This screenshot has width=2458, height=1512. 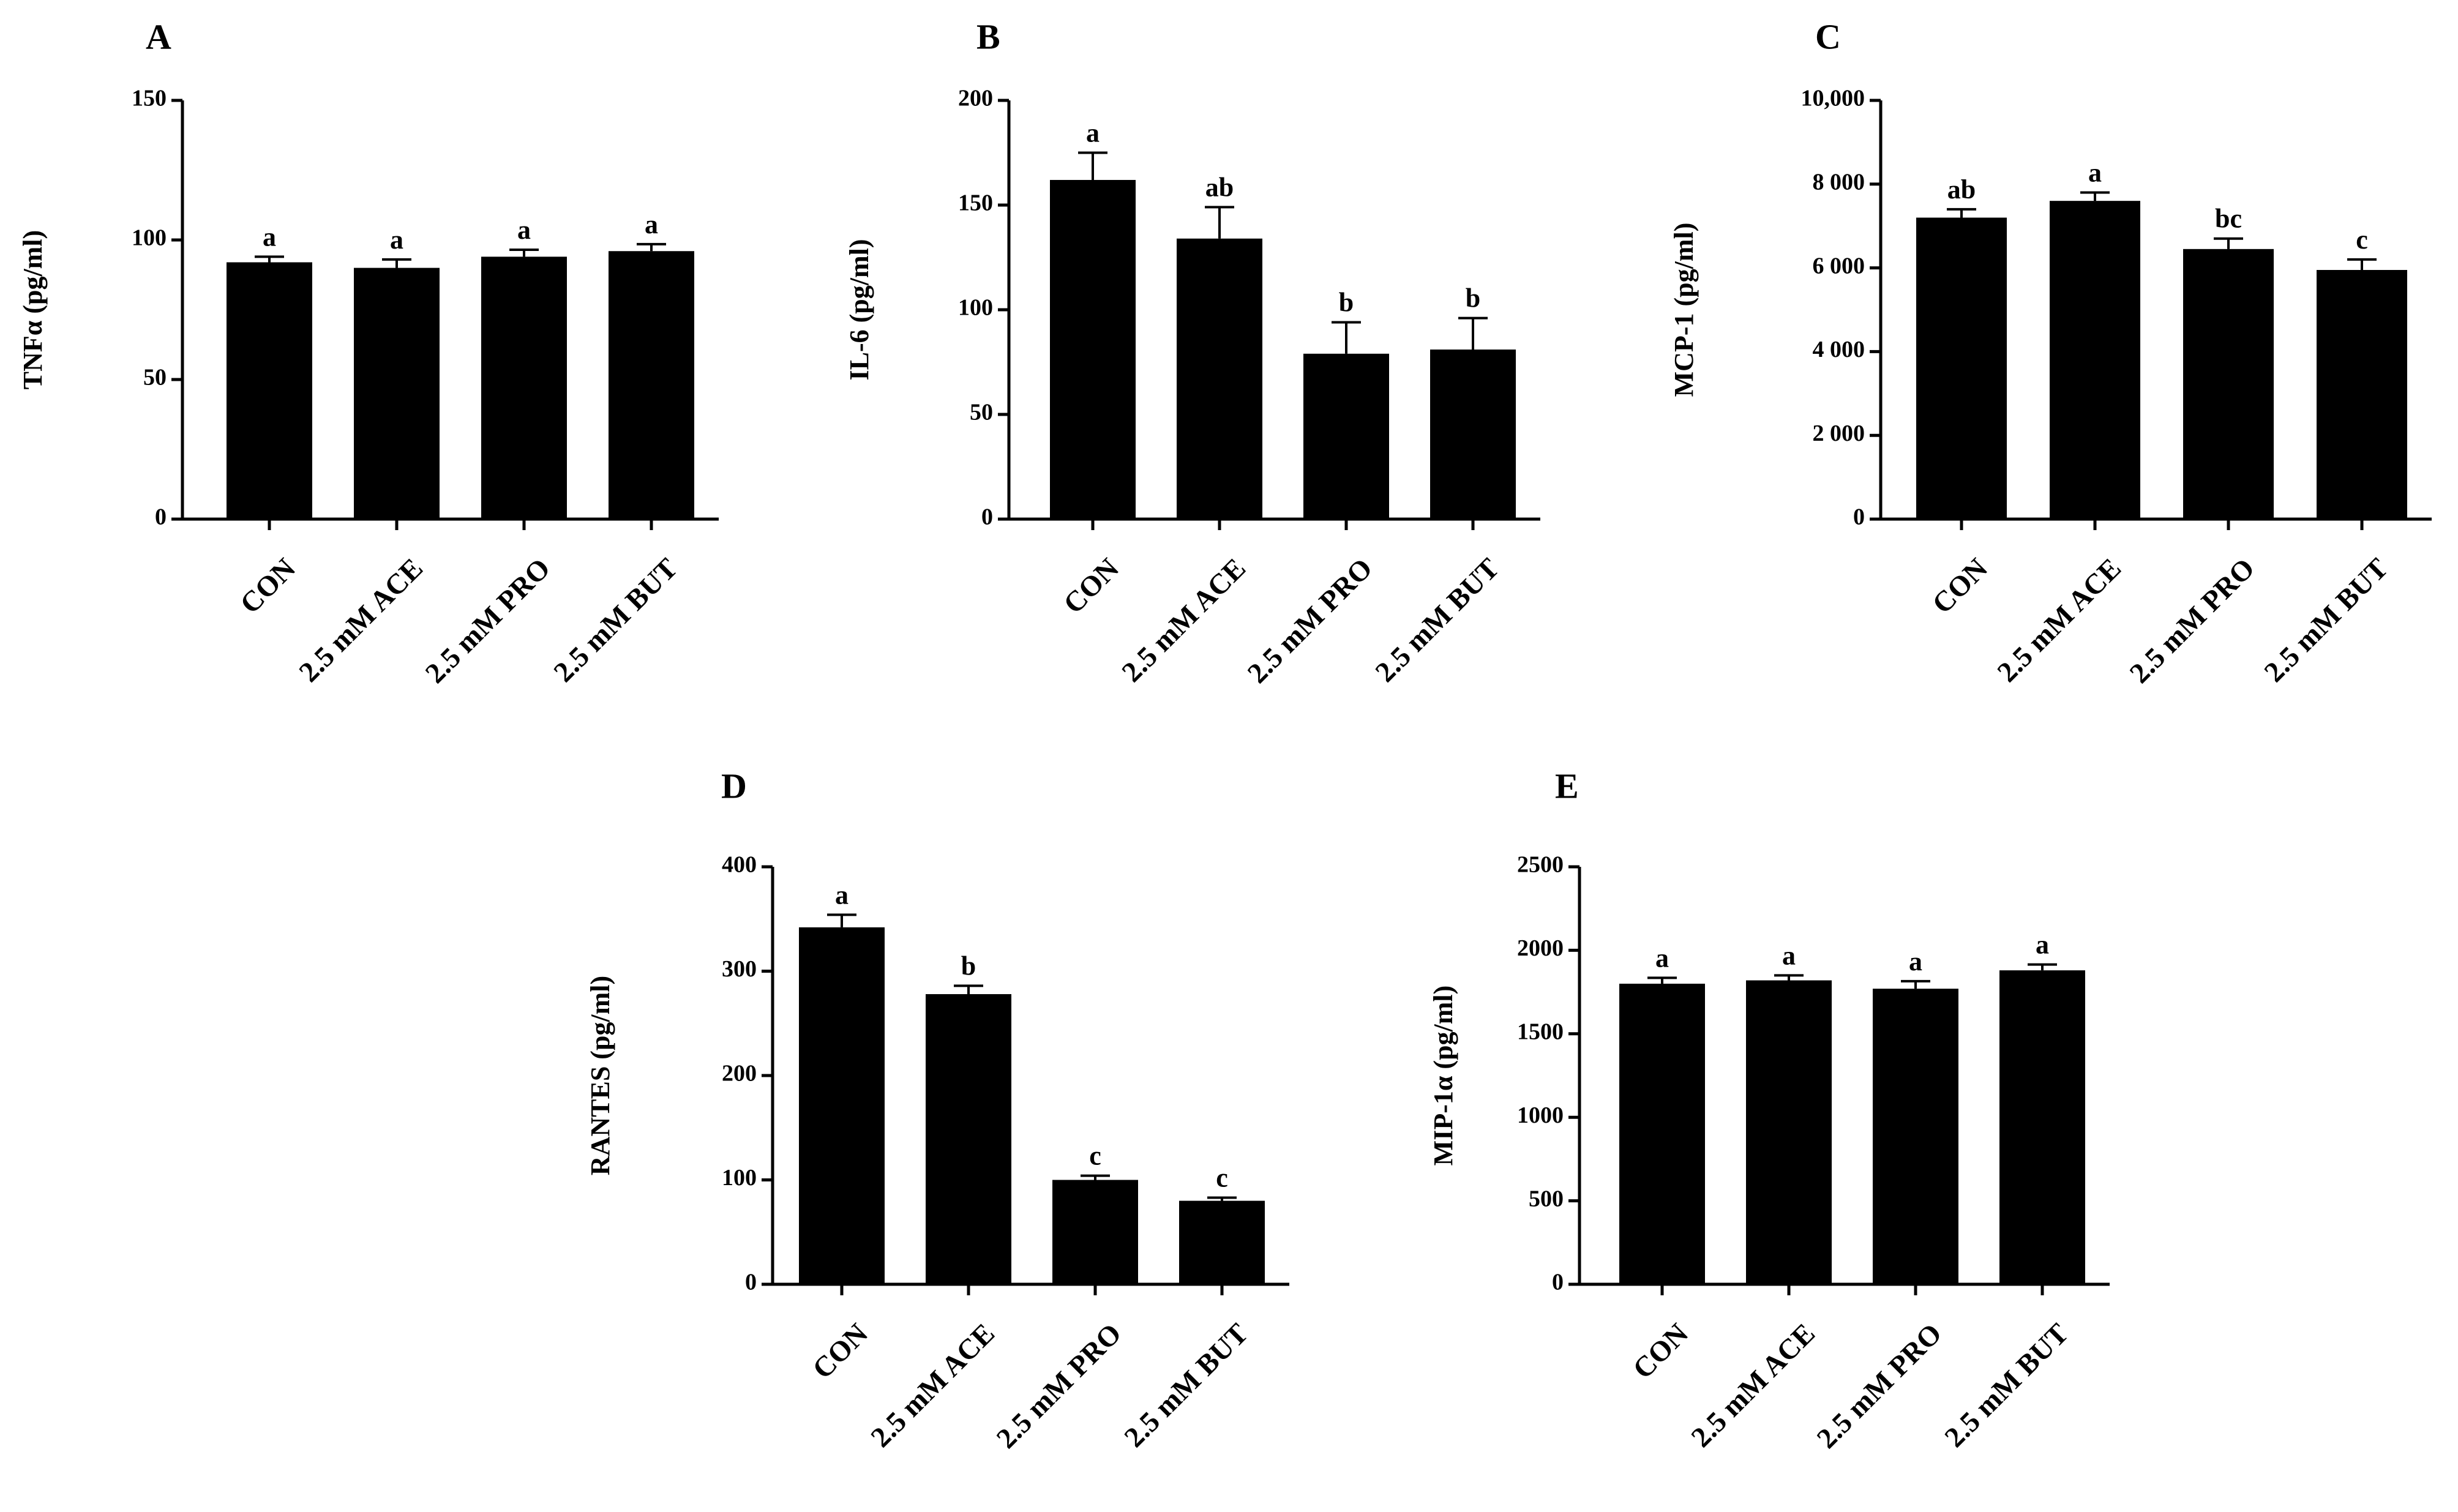 What do you see at coordinates (859, 310) in the screenshot?
I see `y-axis-title: IL-6 (pg/ml)` at bounding box center [859, 310].